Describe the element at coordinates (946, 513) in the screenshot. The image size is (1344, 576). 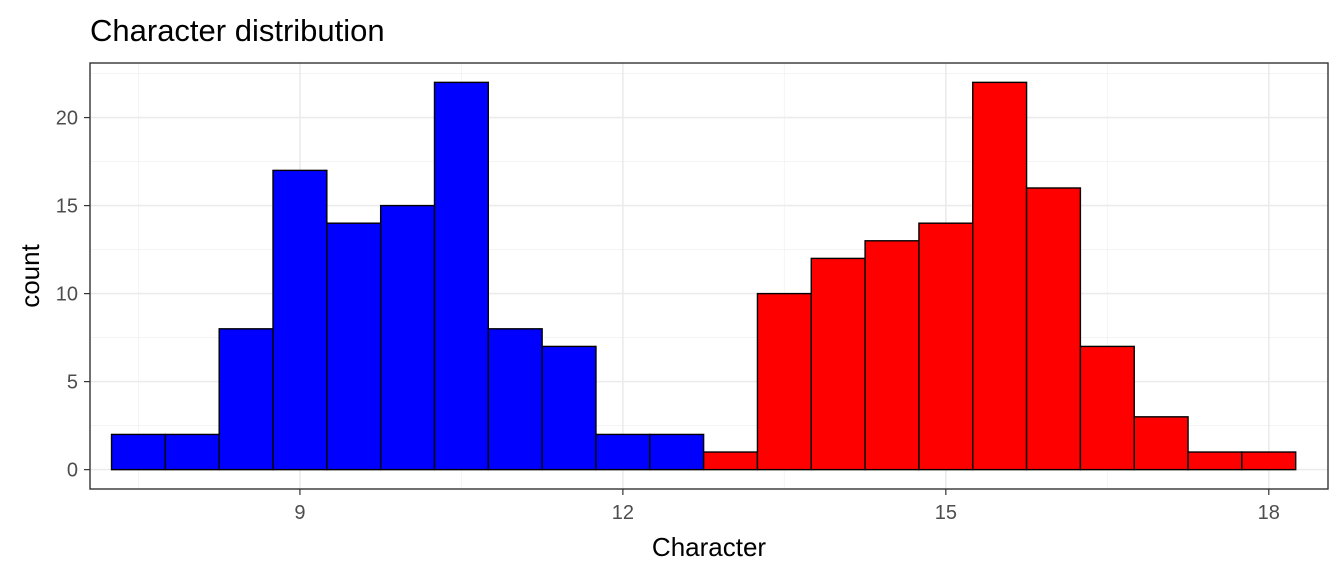
I see `x-tick-label: 15` at that location.